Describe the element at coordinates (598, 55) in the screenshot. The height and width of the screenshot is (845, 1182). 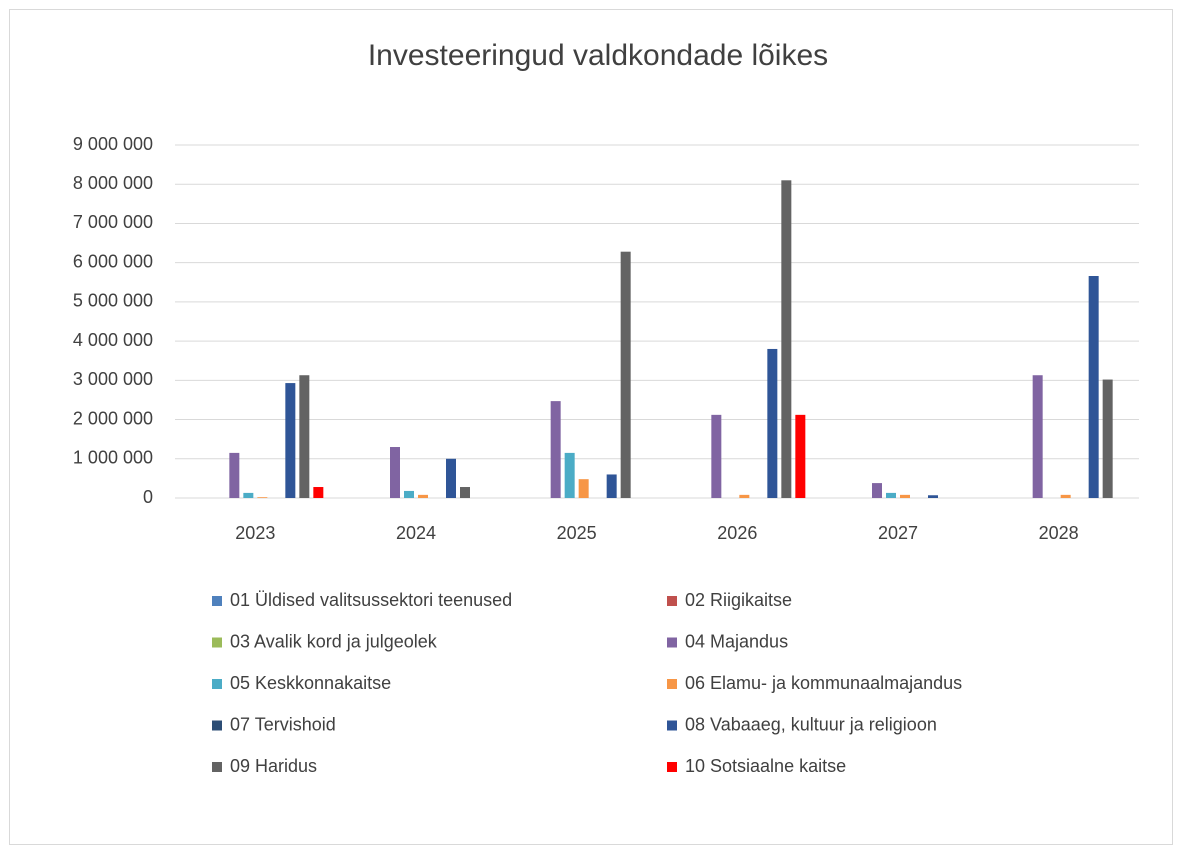
I see `chart-title: Investeeringud valdkondade lõikes` at that location.